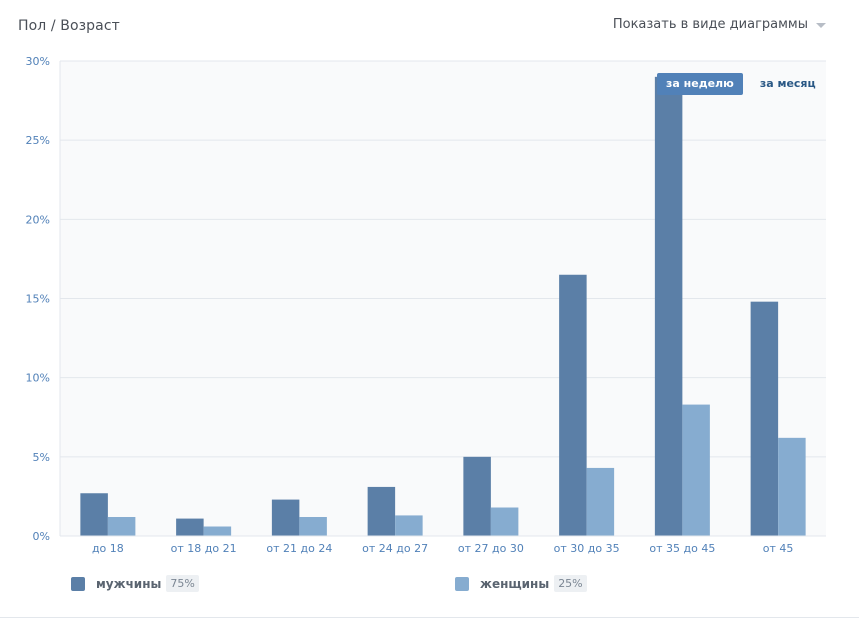 This screenshot has width=859, height=623. Describe the element at coordinates (129, 583) in the screenshot. I see `legend-men-label: мужчины` at that location.